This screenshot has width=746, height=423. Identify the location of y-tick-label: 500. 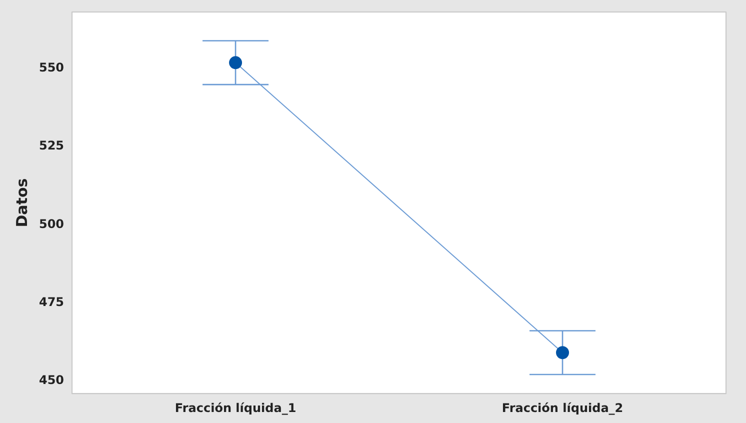
(51, 223).